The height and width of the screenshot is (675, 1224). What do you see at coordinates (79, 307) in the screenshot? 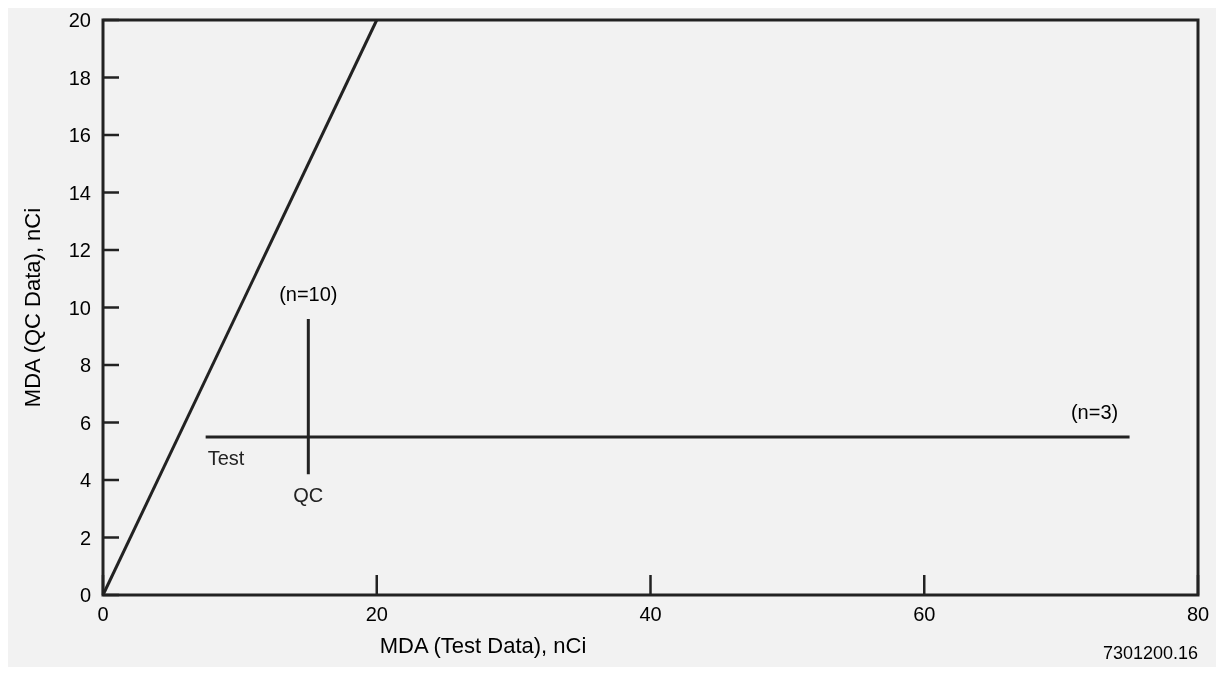
I see `y-tick-label: 10` at bounding box center [79, 307].